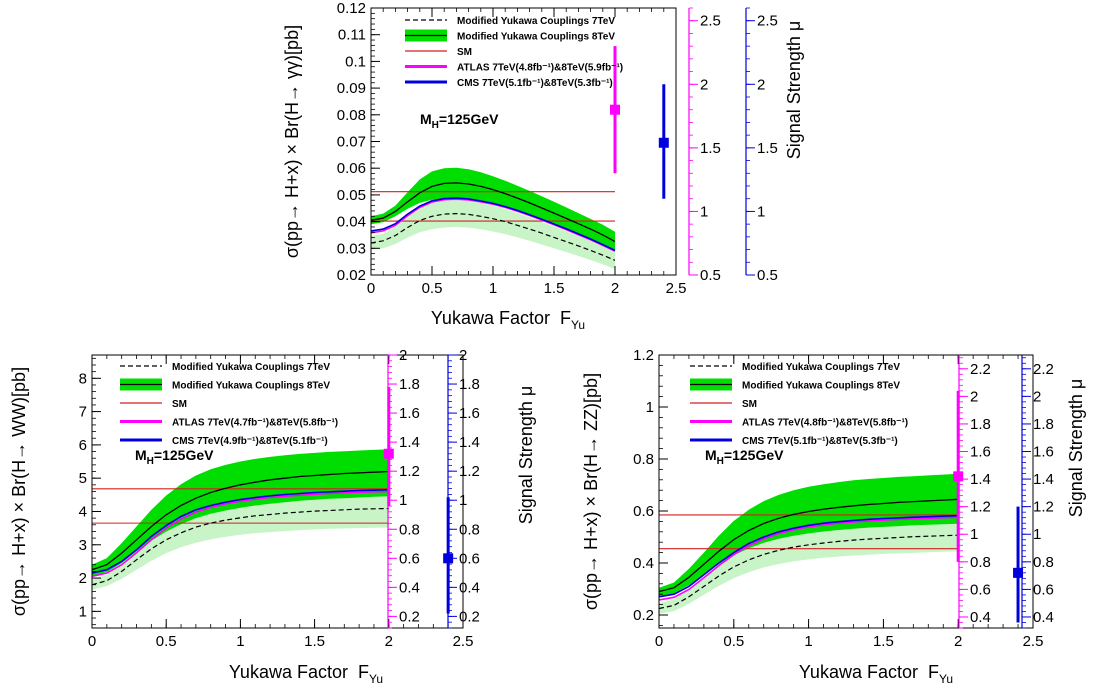  What do you see at coordinates (351, 115) in the screenshot?
I see `y-tick-label: 0.08` at bounding box center [351, 115].